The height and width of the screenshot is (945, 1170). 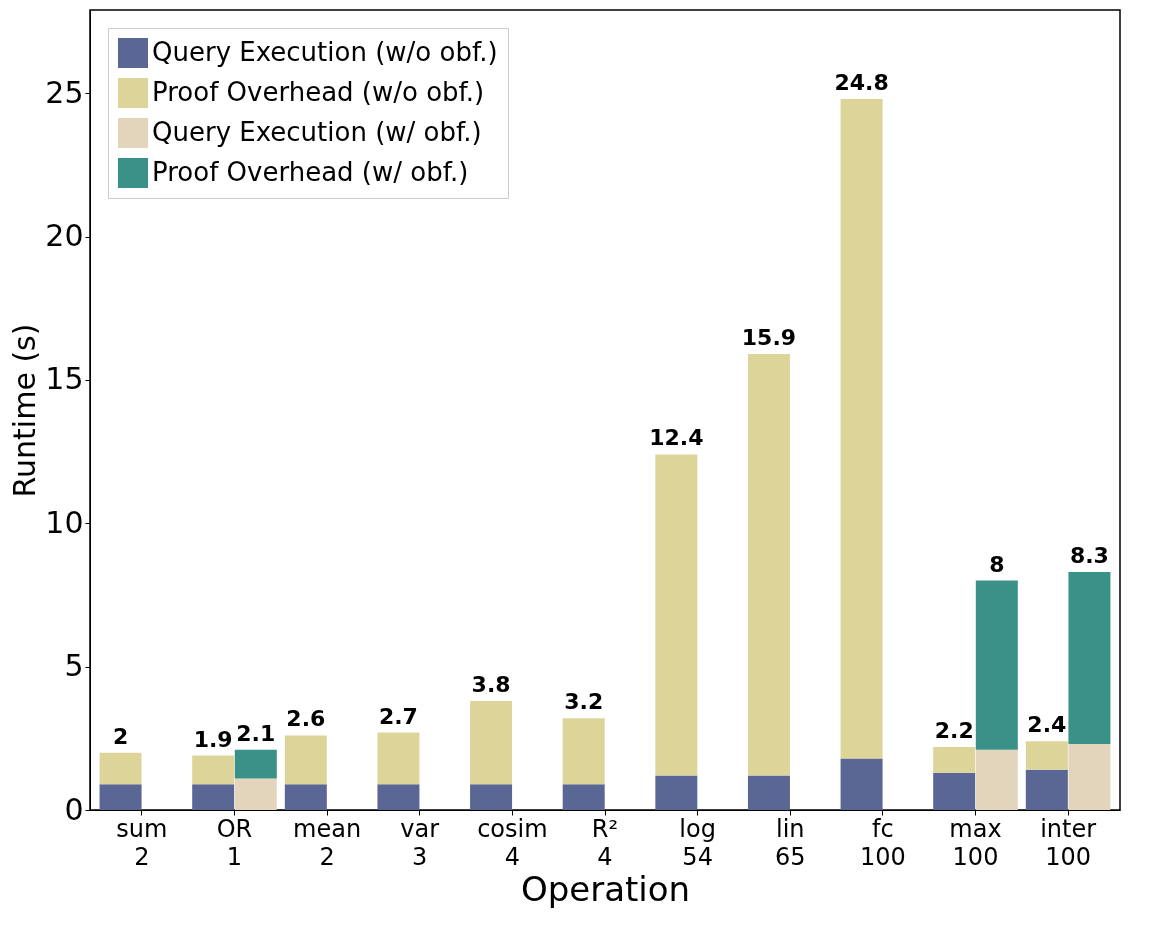 What do you see at coordinates (64, 92) in the screenshot?
I see `y-tick-label: 25` at bounding box center [64, 92].